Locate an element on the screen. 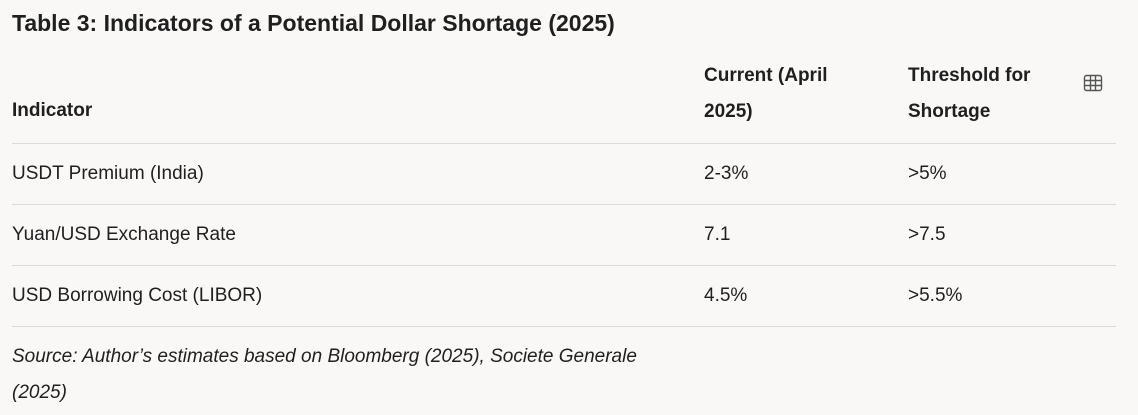  column-header-current: Current (April 2025) is located at coordinates (766, 93).